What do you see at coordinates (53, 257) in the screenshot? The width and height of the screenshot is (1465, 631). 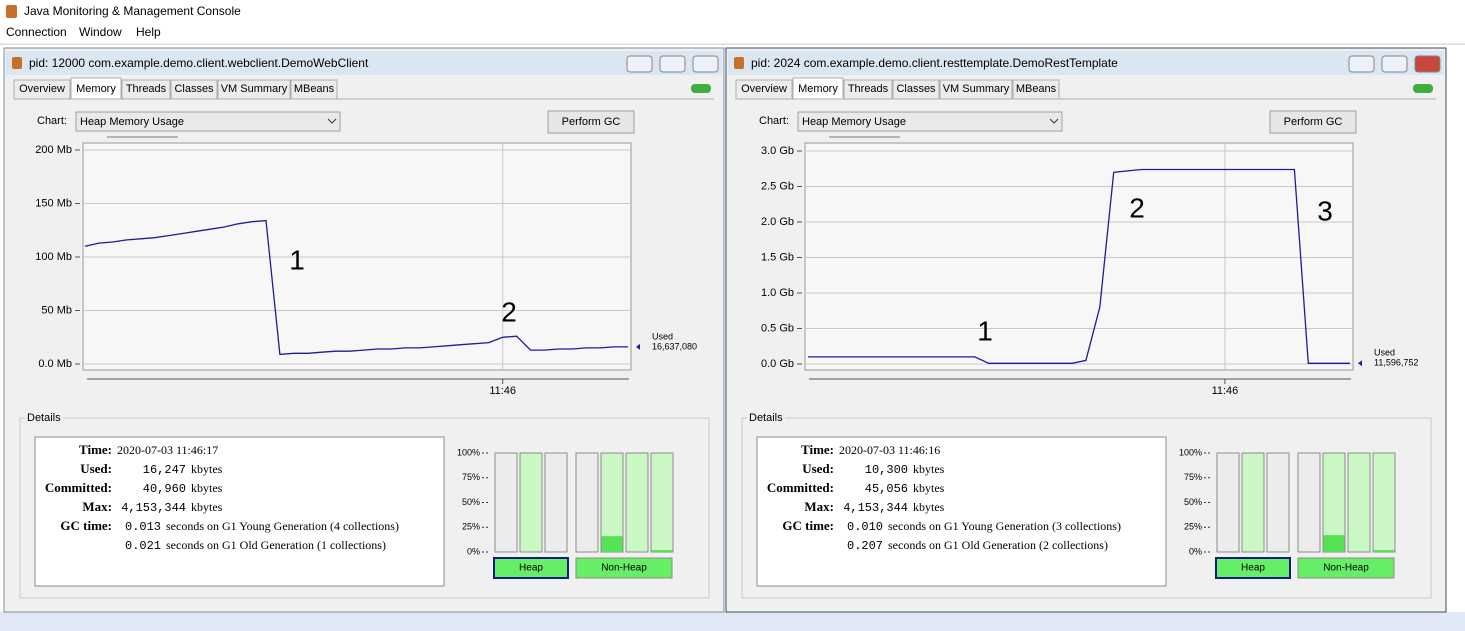 I see `y-tick-label: 100 Mb` at bounding box center [53, 257].